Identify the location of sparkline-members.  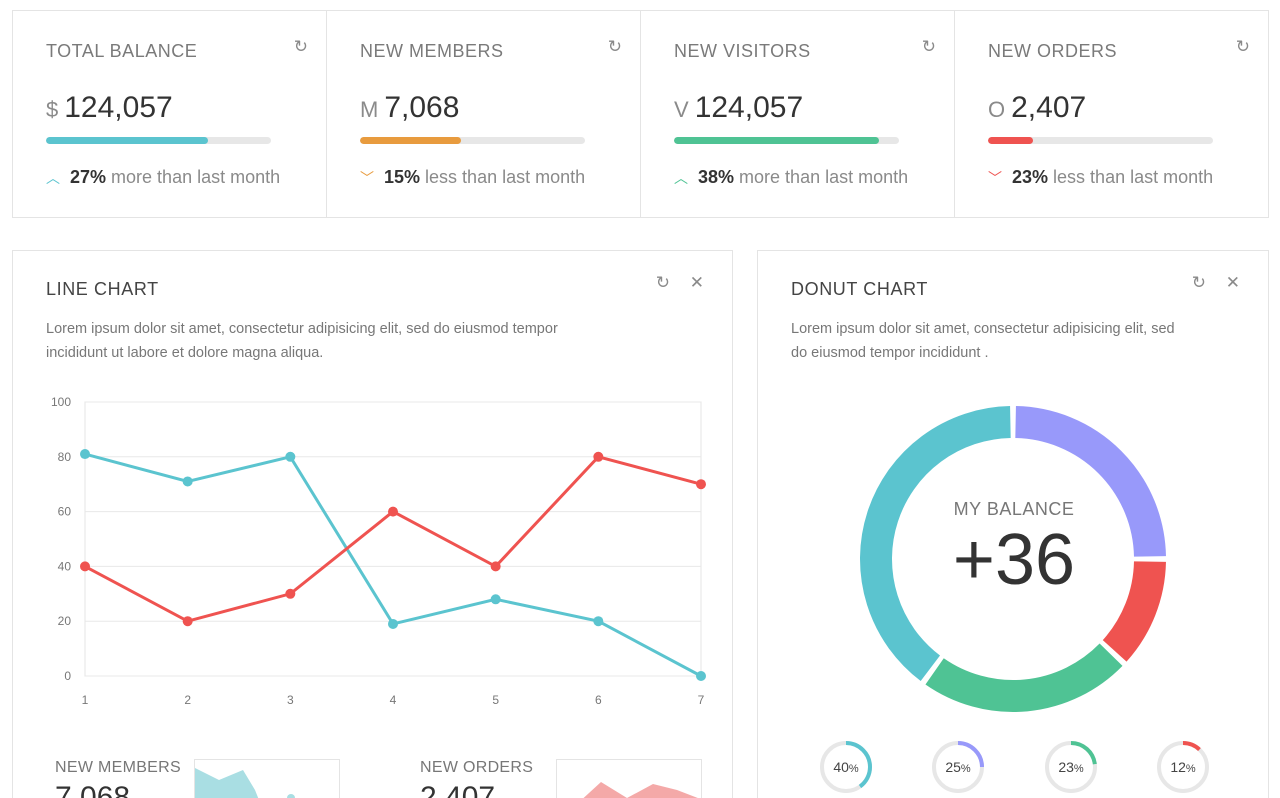
(267, 778).